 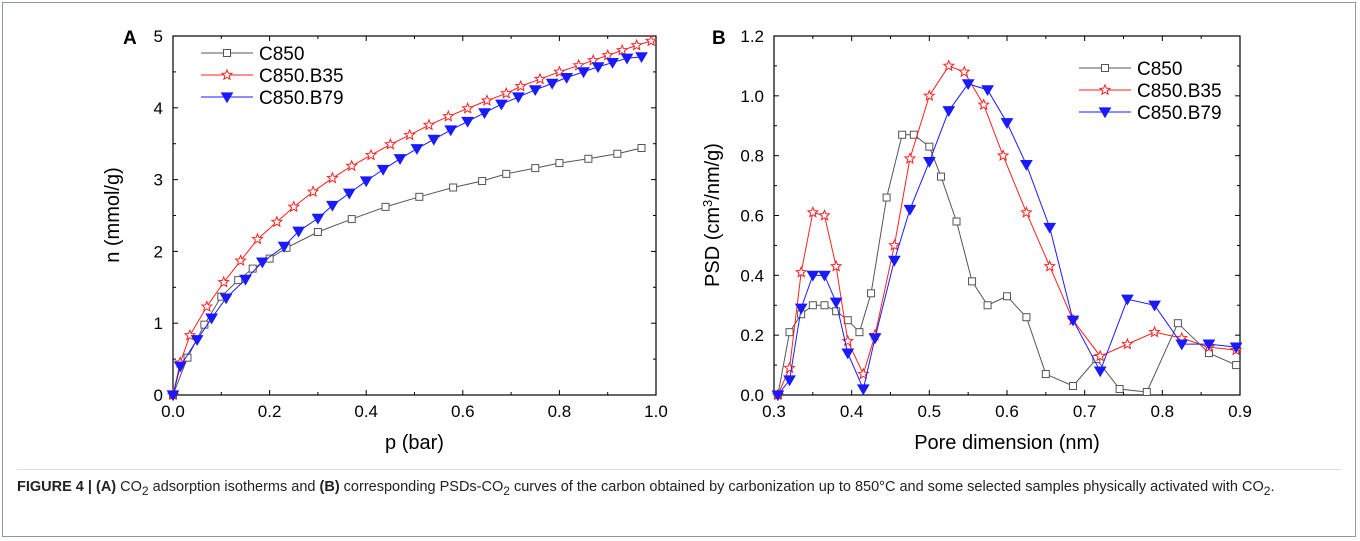 What do you see at coordinates (1007, 443) in the screenshot?
I see `panel-b-xlabel: Pore dimension (nm)` at bounding box center [1007, 443].